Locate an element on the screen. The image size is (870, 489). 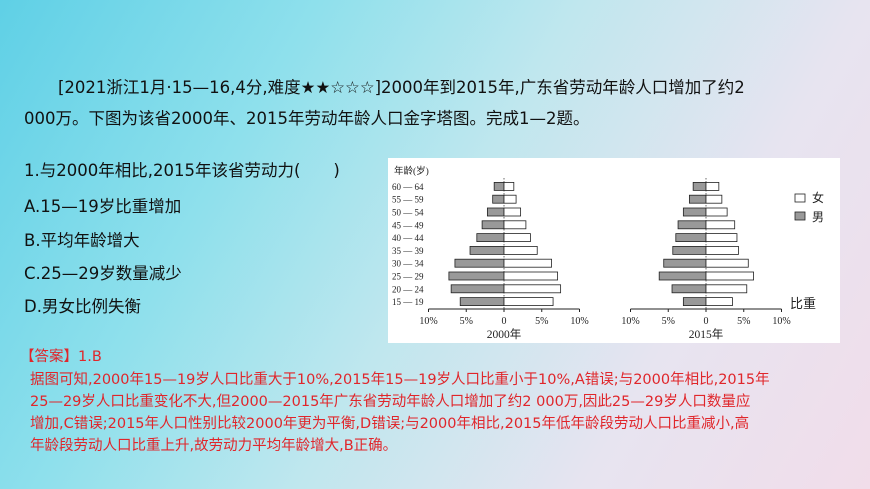
y-axis-label: 年龄(岁) is located at coordinates (411, 171).